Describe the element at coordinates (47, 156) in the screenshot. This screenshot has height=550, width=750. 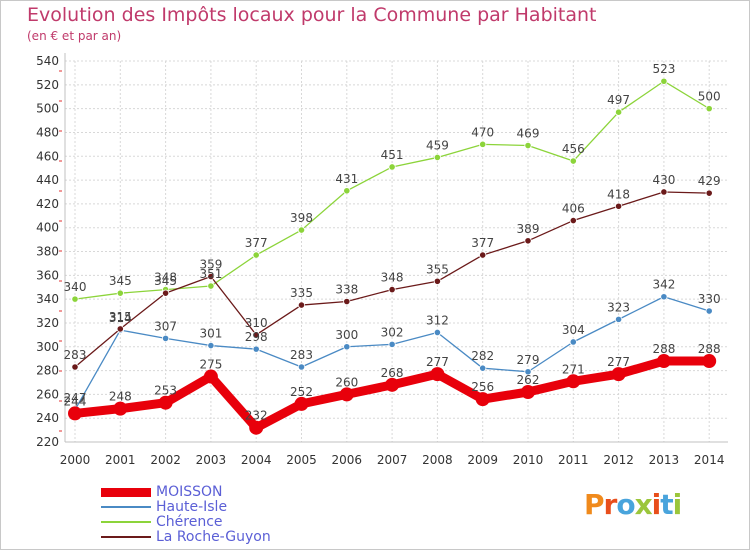
I see `y-tick-label: 460` at that location.